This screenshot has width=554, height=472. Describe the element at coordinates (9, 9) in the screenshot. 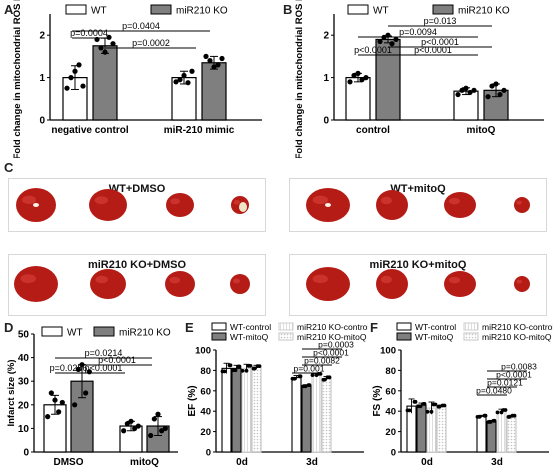

I see `panel-label-a: A` at that location.